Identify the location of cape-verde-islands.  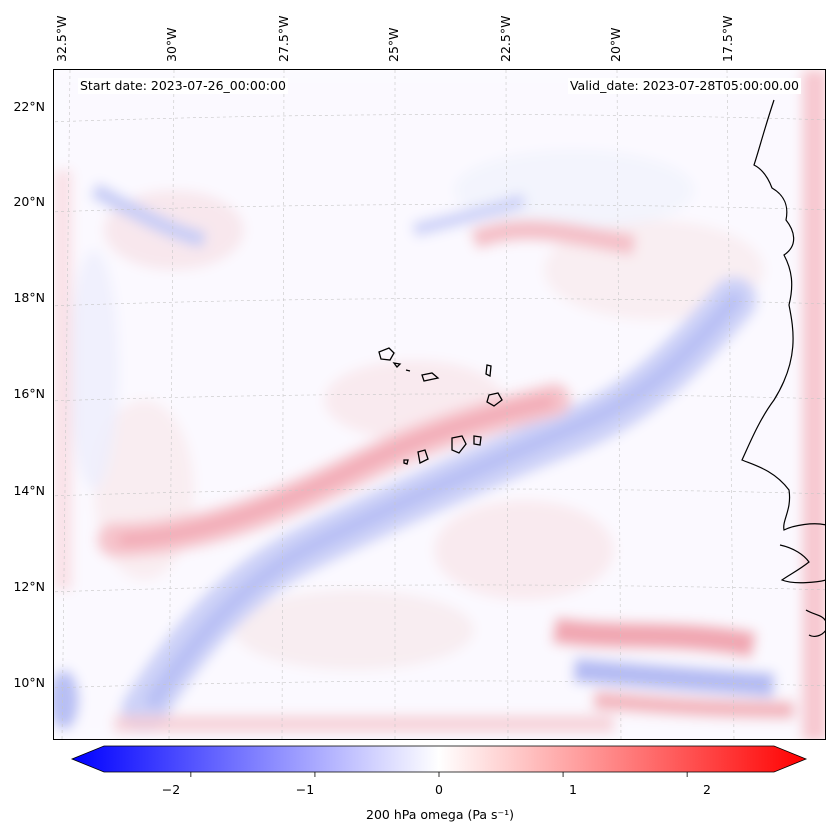
(440, 406).